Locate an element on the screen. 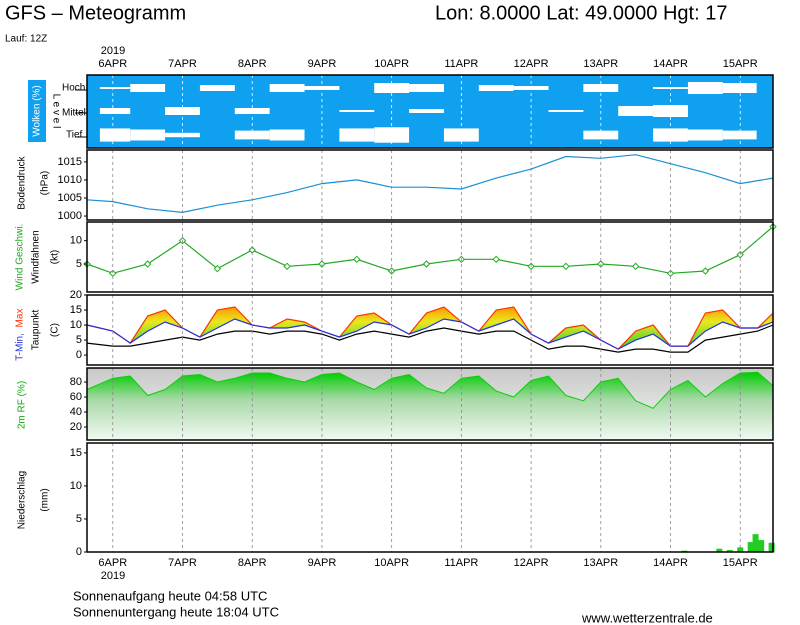 This screenshot has width=800, height=625. axis-label: L e v e l is located at coordinates (55, 111).